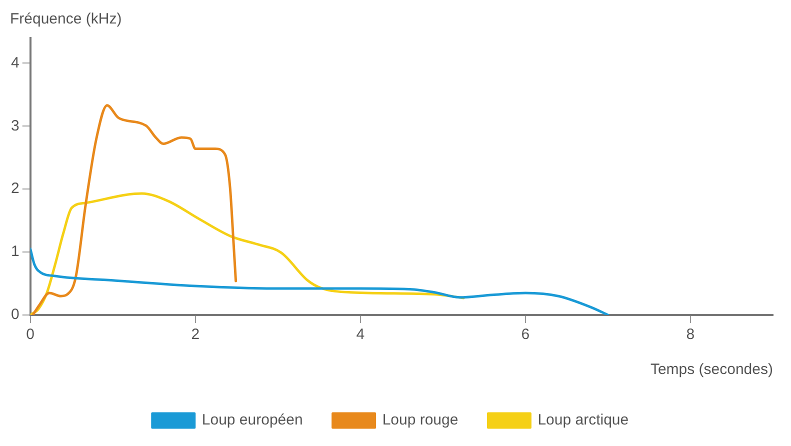 The height and width of the screenshot is (446, 791). What do you see at coordinates (195, 335) in the screenshot?
I see `x-tick-label: 2` at bounding box center [195, 335].